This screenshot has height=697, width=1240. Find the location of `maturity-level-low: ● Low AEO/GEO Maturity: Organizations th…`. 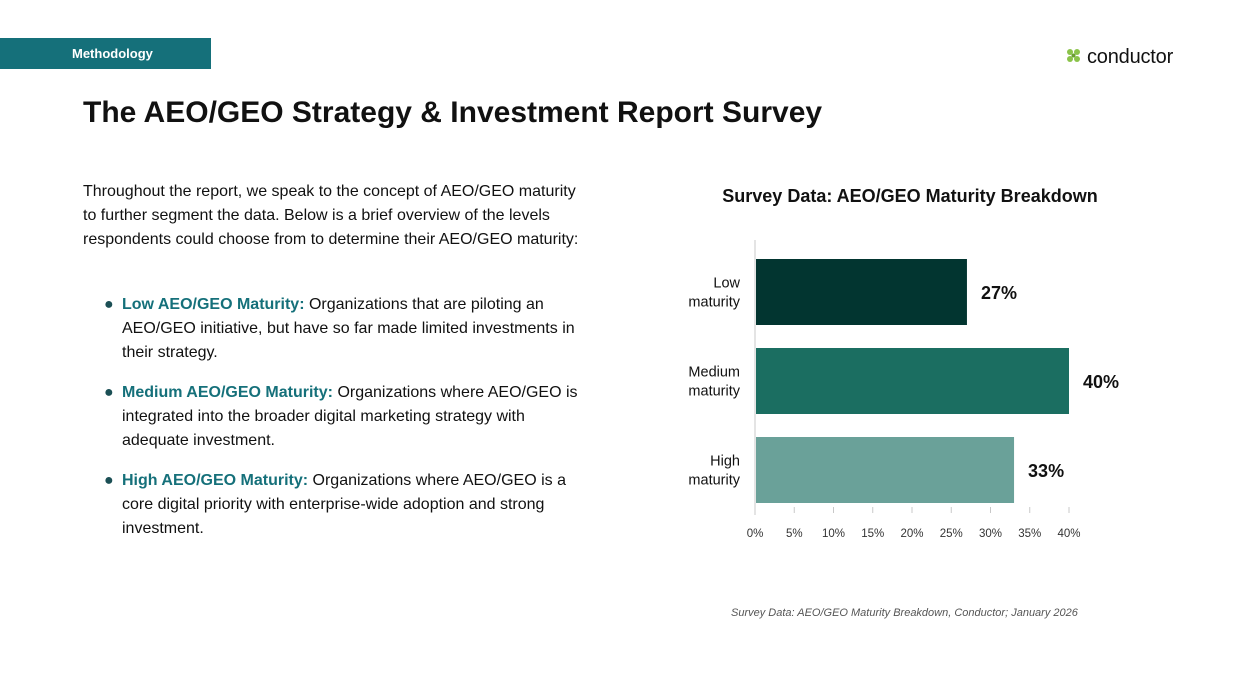

maturity-level-low: ● Low AEO/GEO Maturity: Organizations th… is located at coordinates (349, 329).